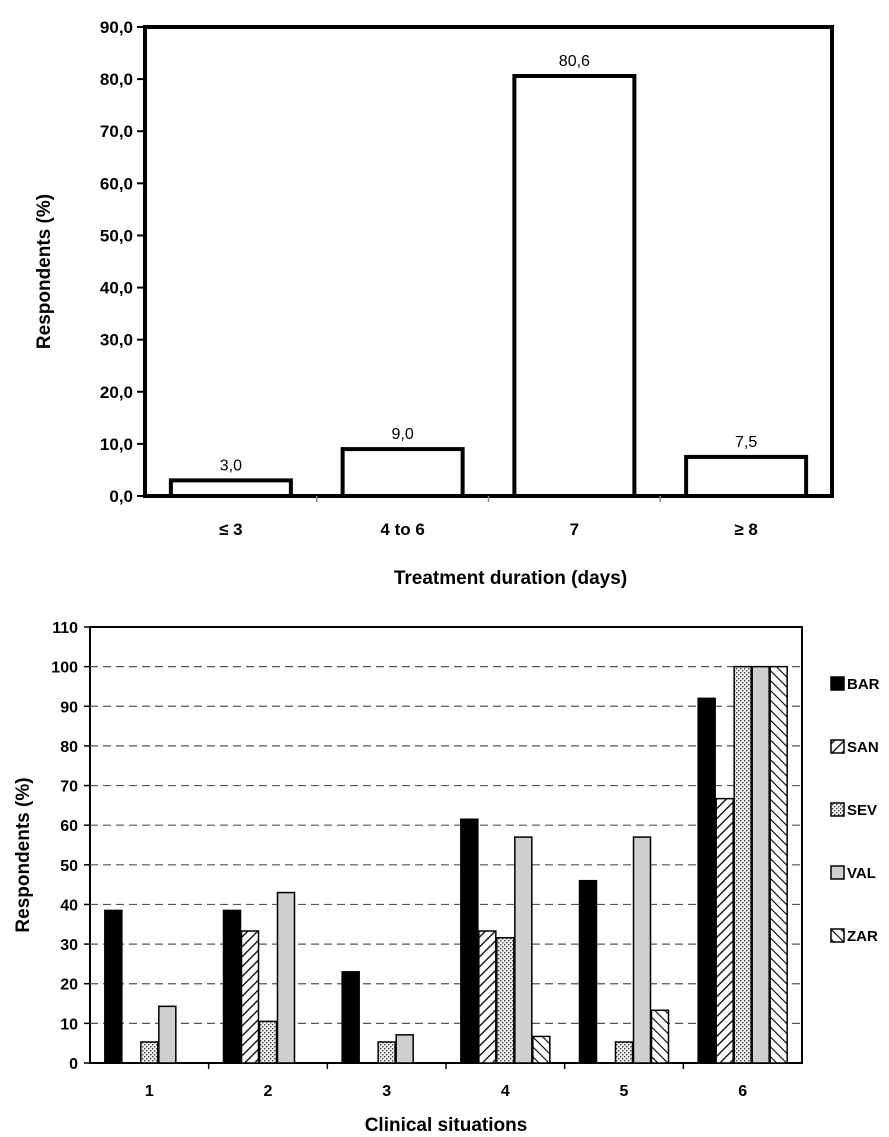 The width and height of the screenshot is (889, 1137). I want to click on x-tick-label: ≥ 8, so click(746, 529).